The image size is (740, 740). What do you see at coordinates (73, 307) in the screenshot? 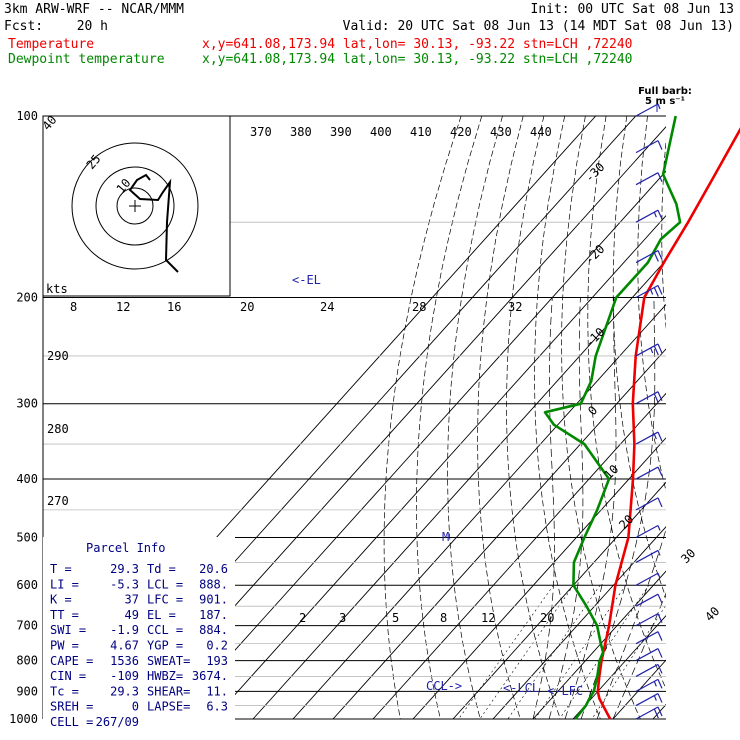
I see `upper-mixing-ratio-label: 8` at bounding box center [73, 307].